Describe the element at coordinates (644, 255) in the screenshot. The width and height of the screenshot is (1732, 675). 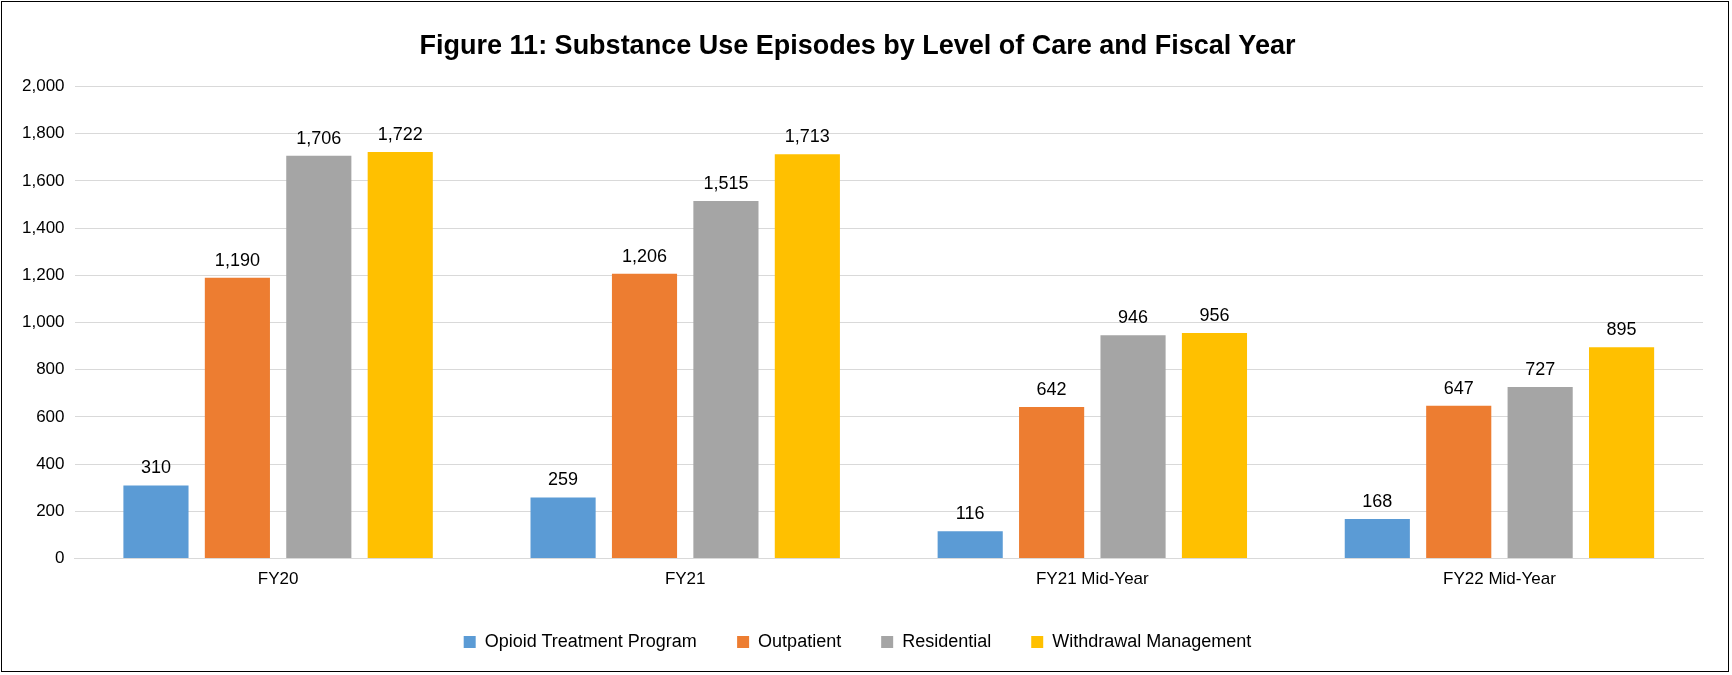
I see `data-label: 1,206` at that location.